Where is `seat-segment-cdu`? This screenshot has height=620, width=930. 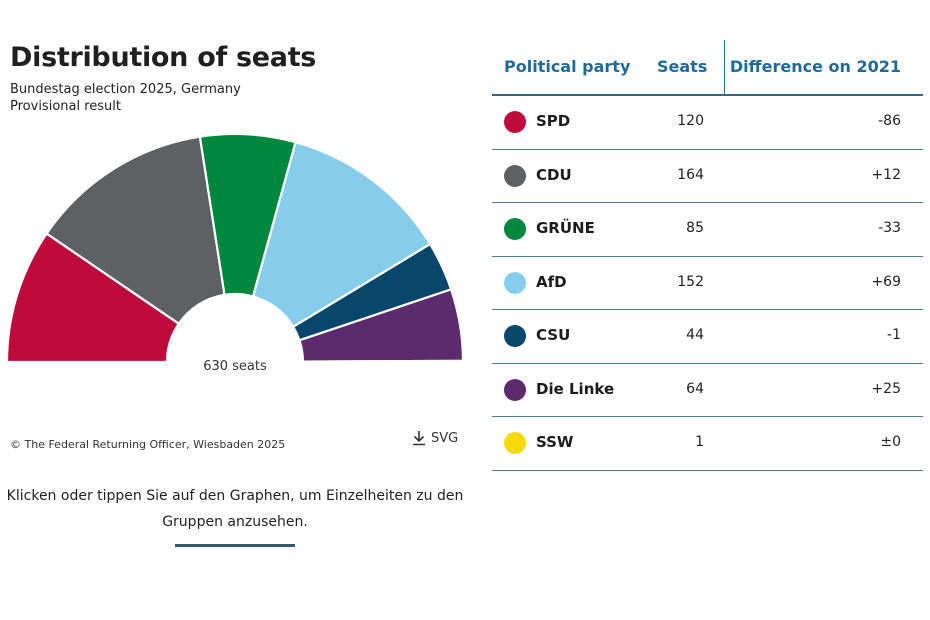
seat-segment-cdu is located at coordinates (135, 230).